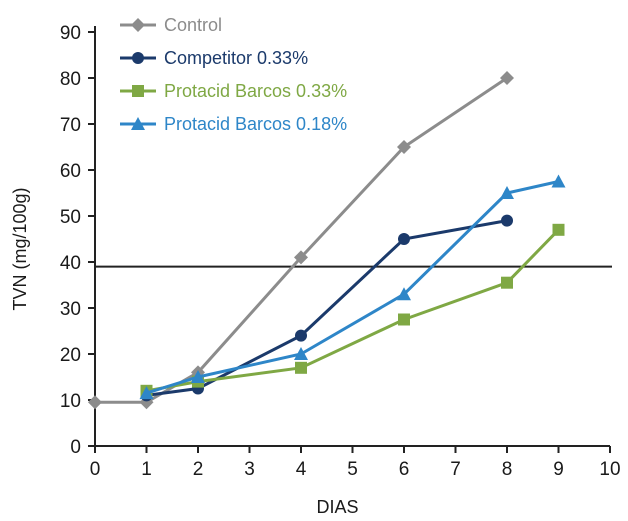  I want to click on y-tick-label: 90, so click(70, 33).